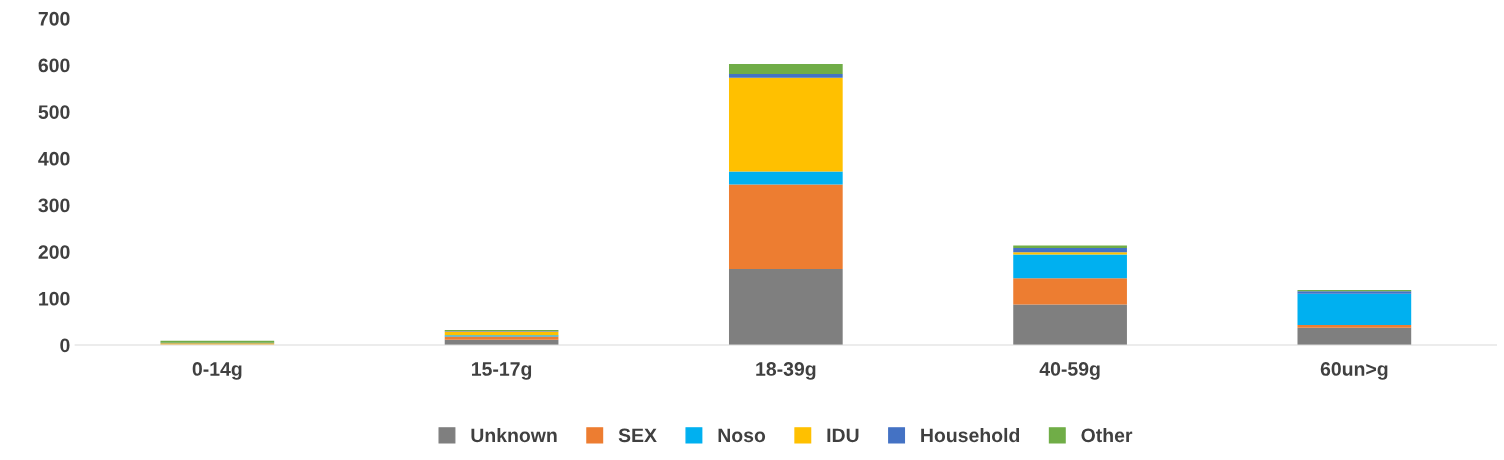 The height and width of the screenshot is (460, 1504). Describe the element at coordinates (786, 371) in the screenshot. I see `x-tick-label: 18-39g` at that location.